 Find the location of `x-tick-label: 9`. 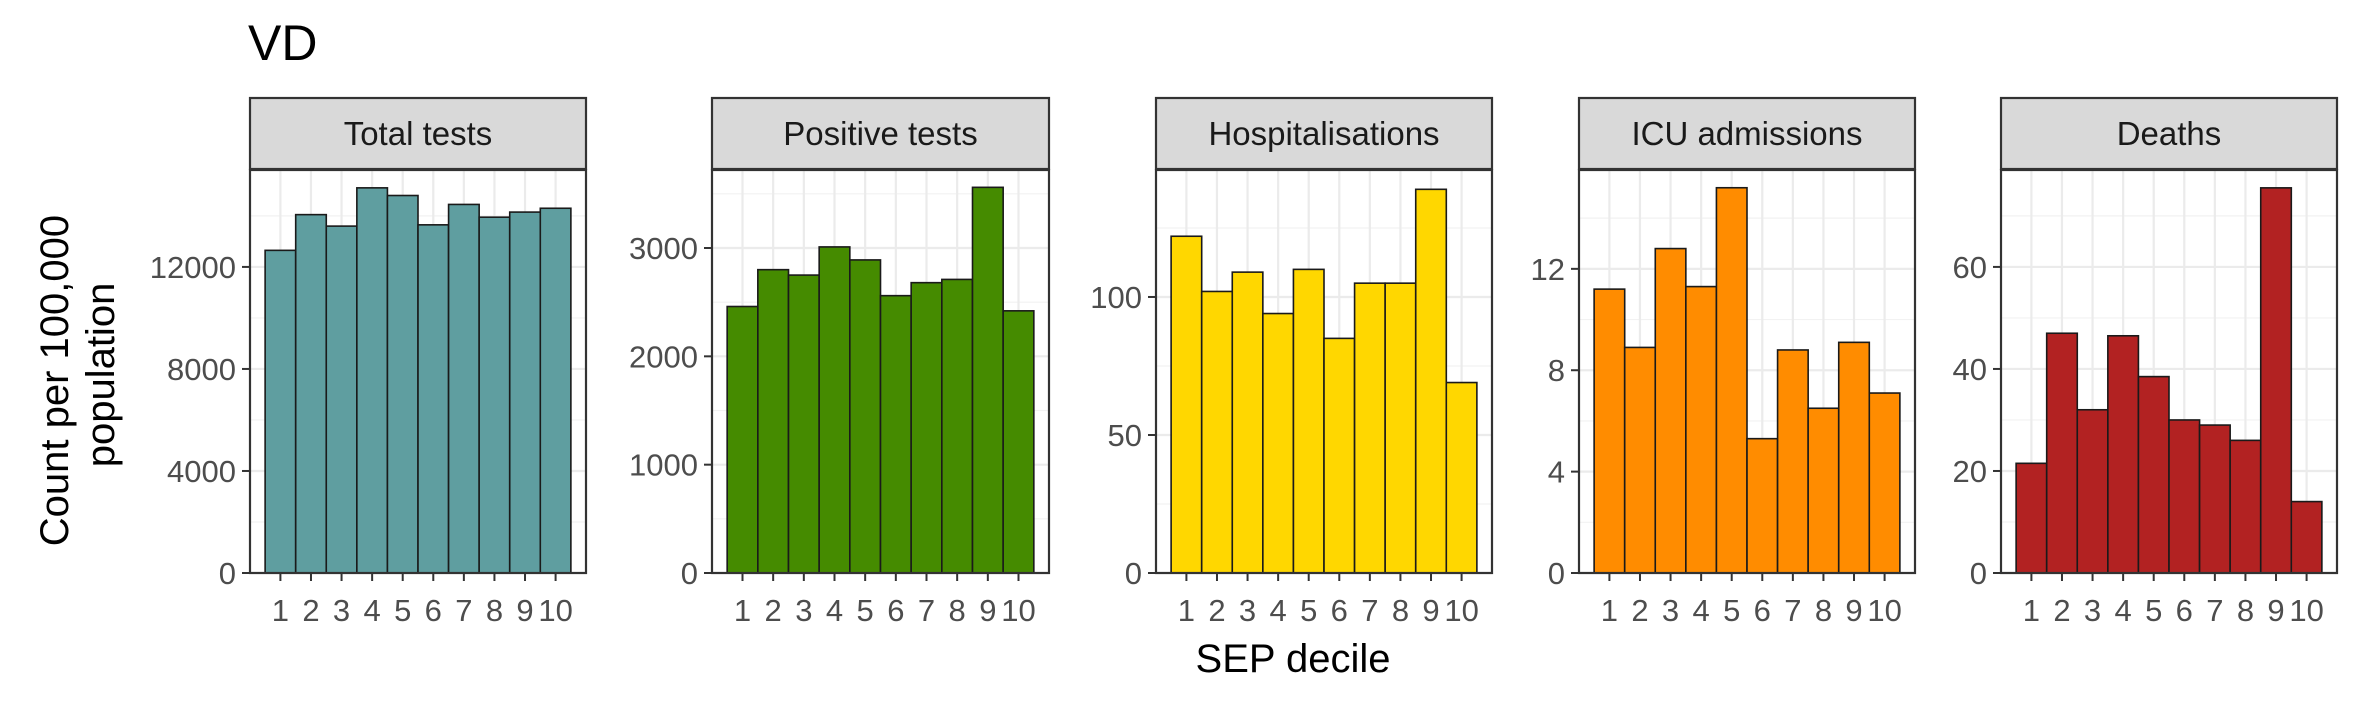

x-tick-label: 9 is located at coordinates (524, 610).